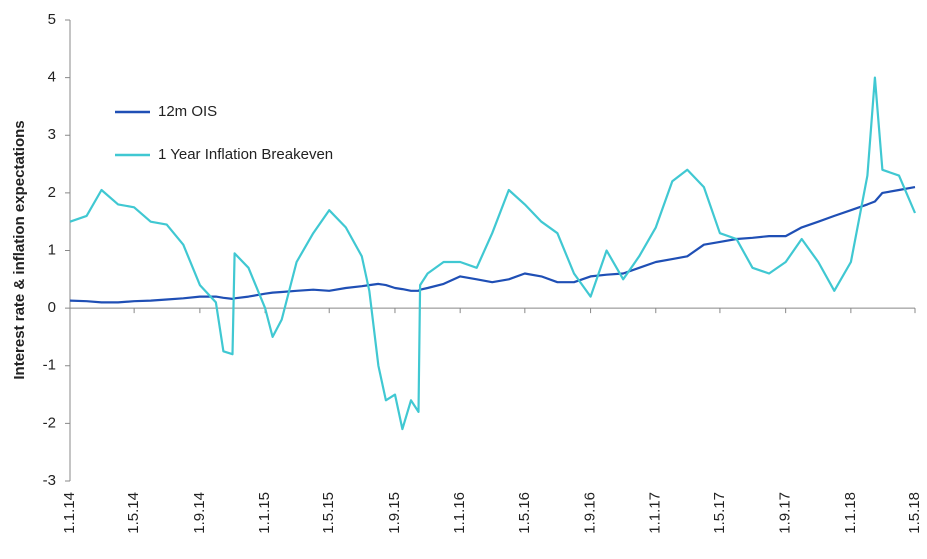 The width and height of the screenshot is (927, 559). Describe the element at coordinates (52, 249) in the screenshot. I see `y-tick-label: 1` at that location.